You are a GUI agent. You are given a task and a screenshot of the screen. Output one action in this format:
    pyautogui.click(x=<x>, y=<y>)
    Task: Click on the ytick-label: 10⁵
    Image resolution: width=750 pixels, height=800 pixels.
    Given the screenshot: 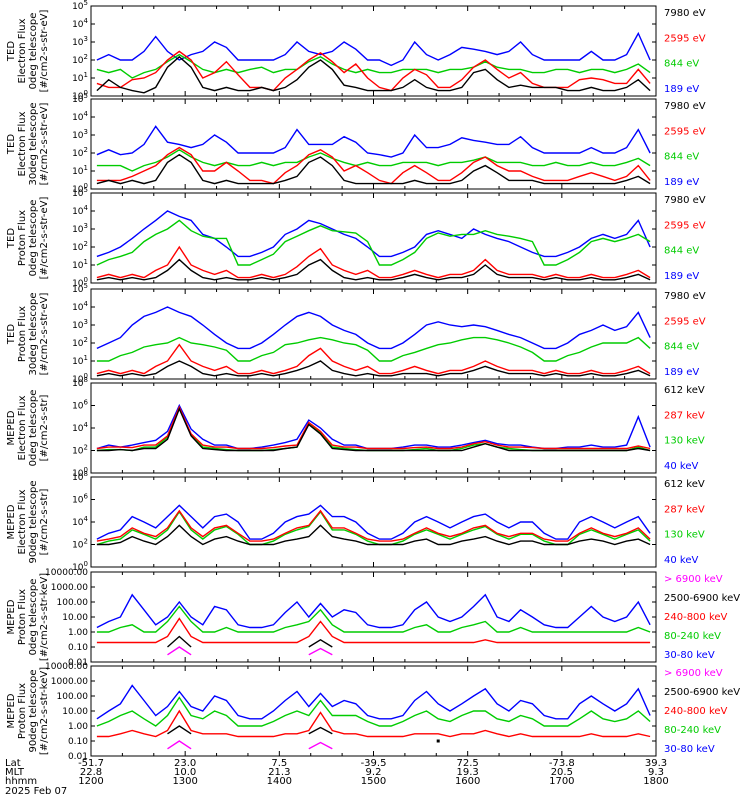 What is the action you would take?
    pyautogui.click(x=80, y=288)
    